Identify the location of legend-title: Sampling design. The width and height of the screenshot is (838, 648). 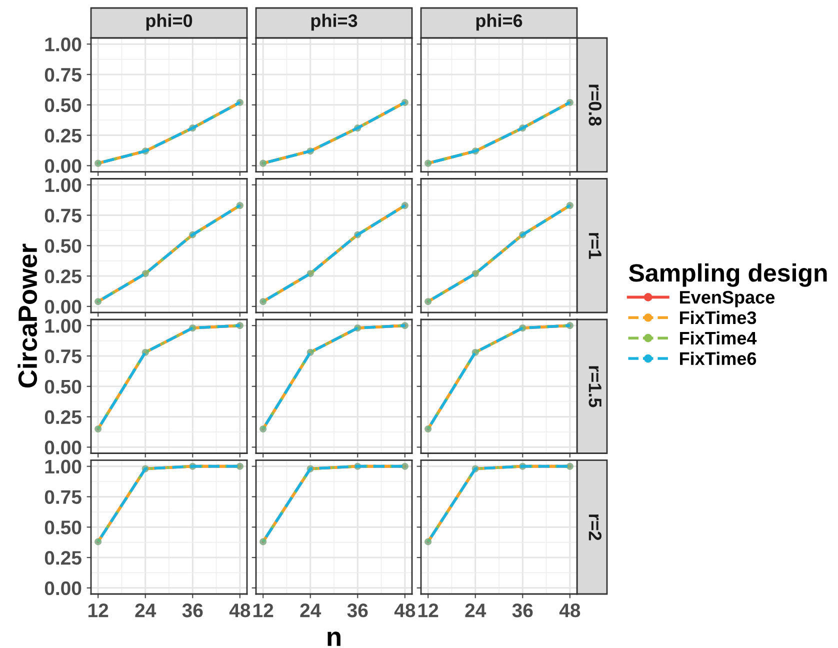
(727, 275).